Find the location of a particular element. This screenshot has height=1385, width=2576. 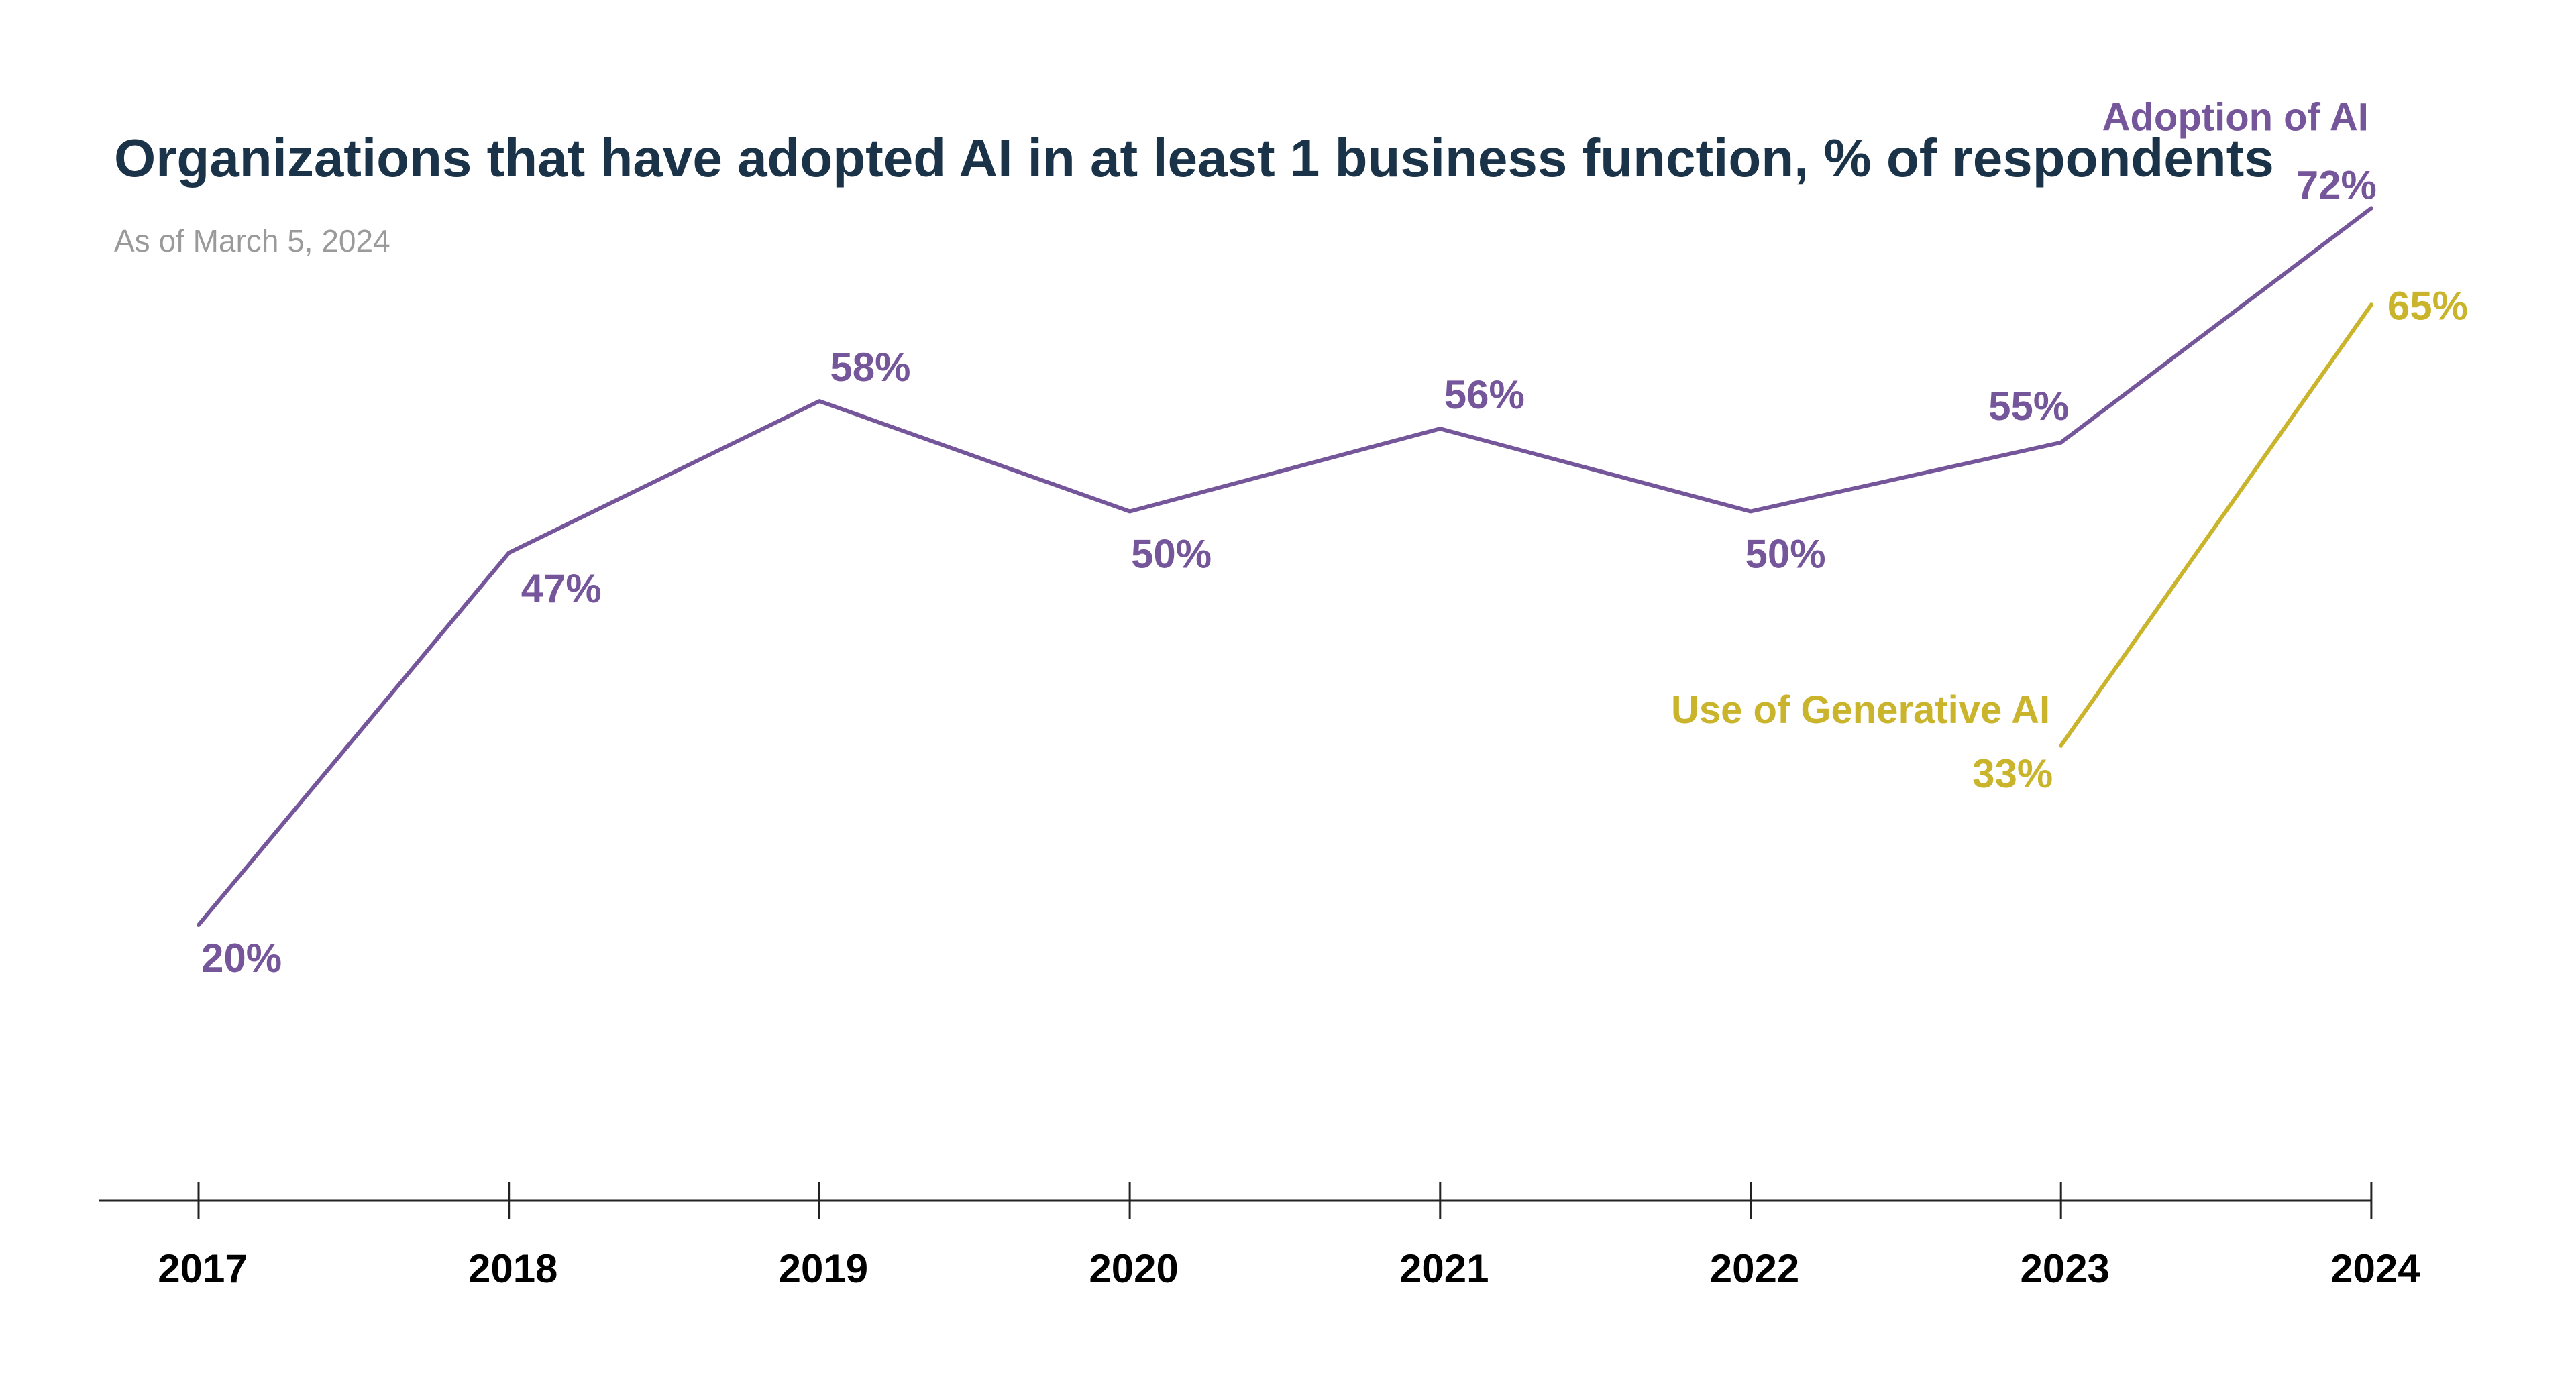

data-label: 20% is located at coordinates (241, 958).